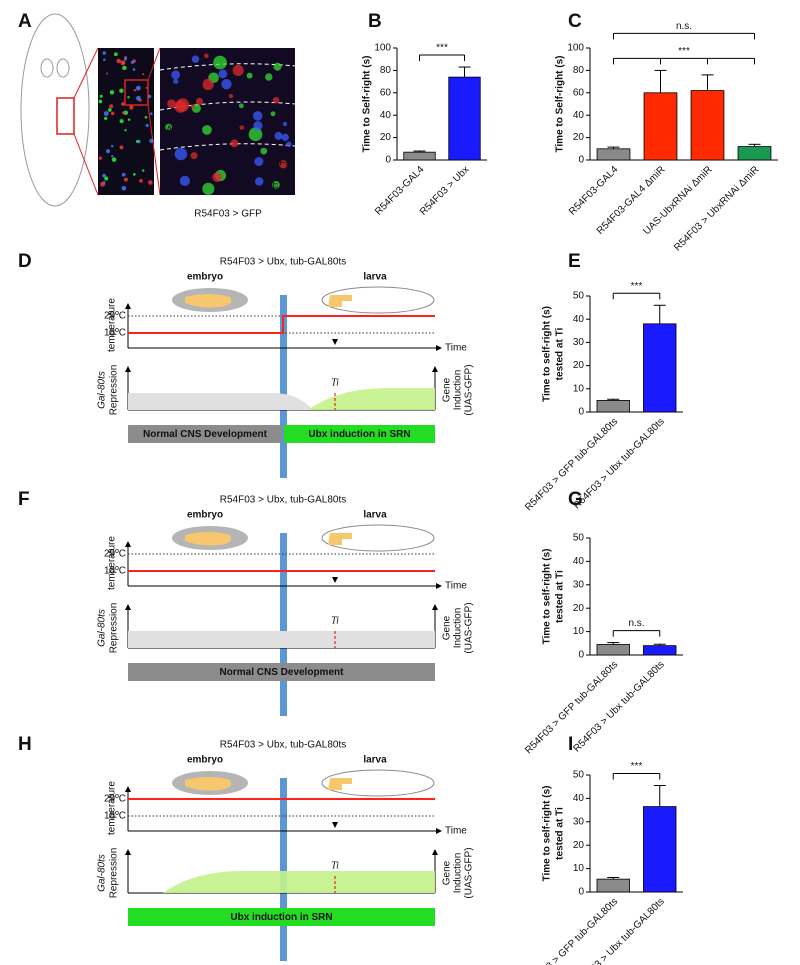 This screenshot has width=800, height=965. Describe the element at coordinates (375, 21) in the screenshot. I see `panel-label: B` at that location.